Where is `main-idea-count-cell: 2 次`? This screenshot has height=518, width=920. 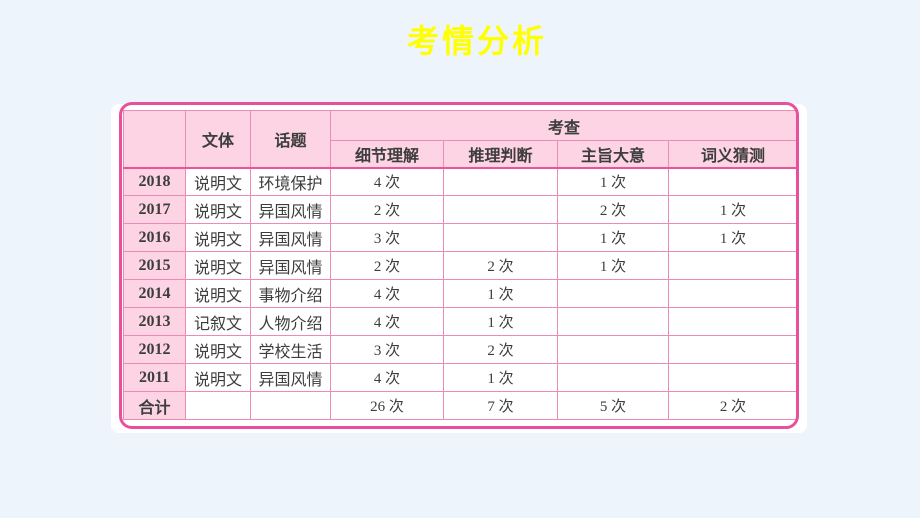 main-idea-count-cell: 2 次 is located at coordinates (613, 209).